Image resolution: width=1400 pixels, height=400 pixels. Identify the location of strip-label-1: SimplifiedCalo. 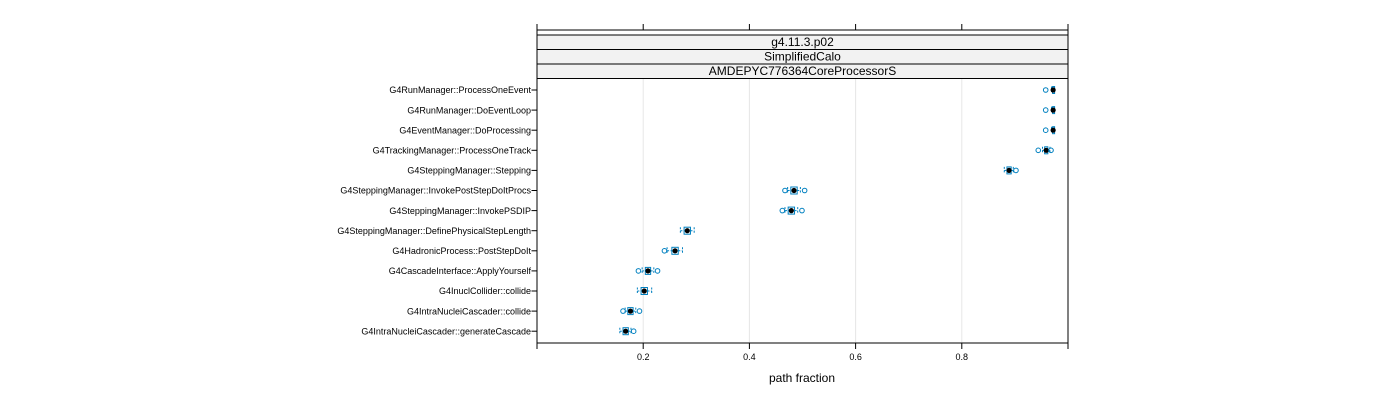
(802, 57).